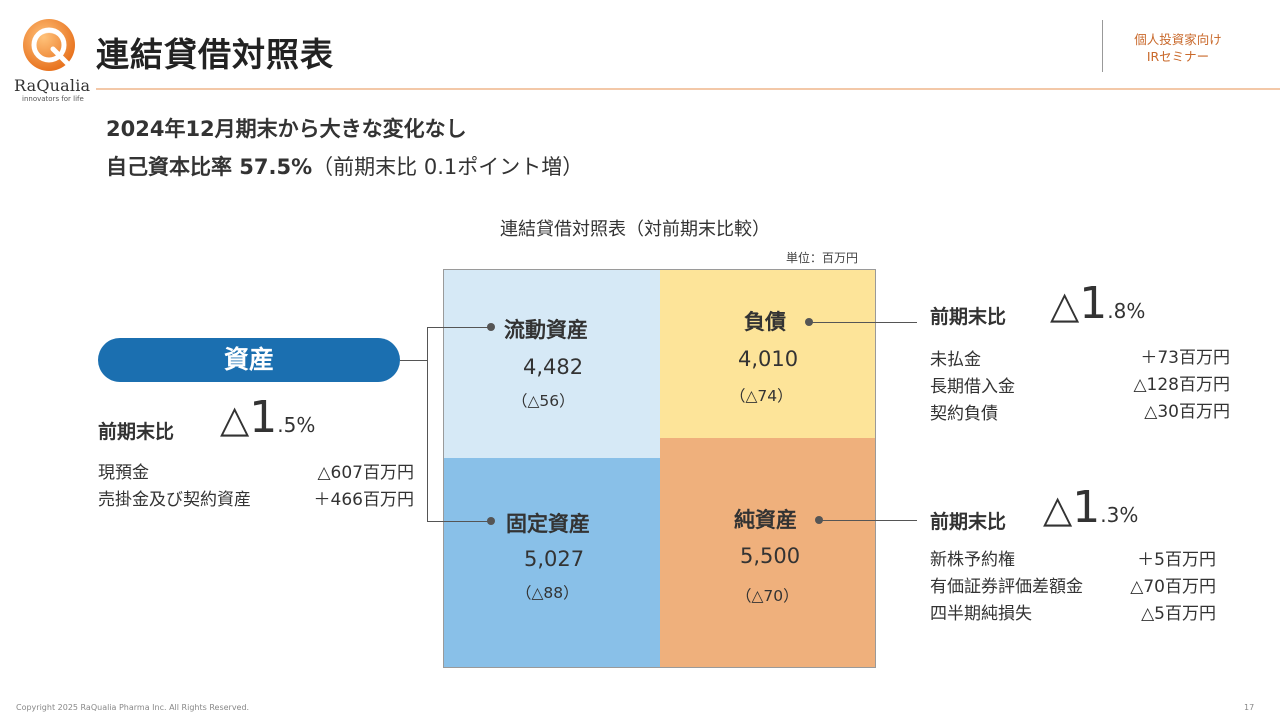 Image resolution: width=1280 pixels, height=720 pixels. I want to click on badge-line2: IRセミナー, so click(1178, 56).